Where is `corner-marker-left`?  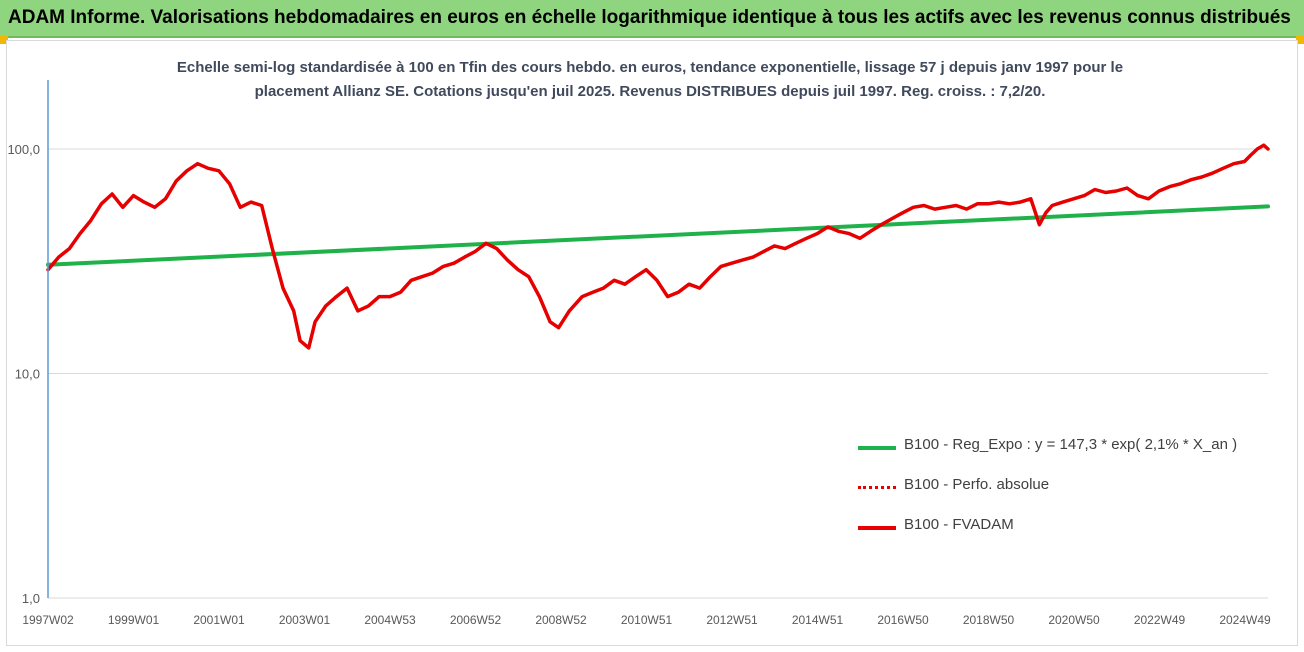 corner-marker-left is located at coordinates (4, 40).